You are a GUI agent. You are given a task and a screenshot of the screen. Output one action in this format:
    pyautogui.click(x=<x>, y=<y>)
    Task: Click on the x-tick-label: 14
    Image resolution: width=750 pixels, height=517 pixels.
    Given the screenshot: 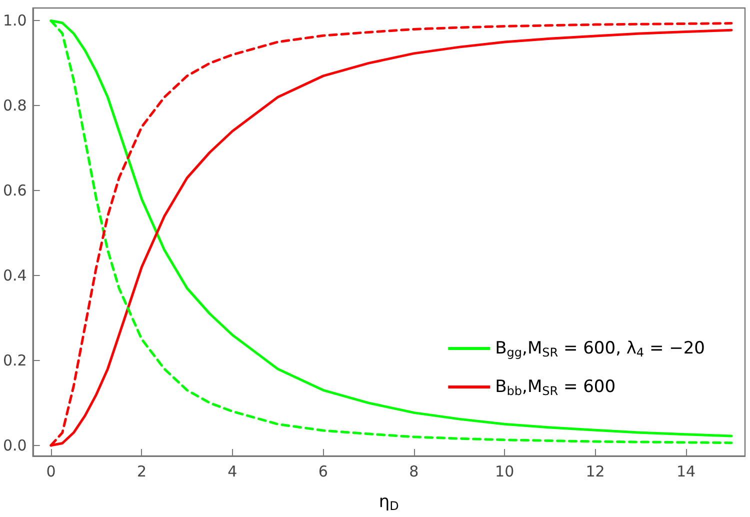 What is the action you would take?
    pyautogui.click(x=686, y=471)
    